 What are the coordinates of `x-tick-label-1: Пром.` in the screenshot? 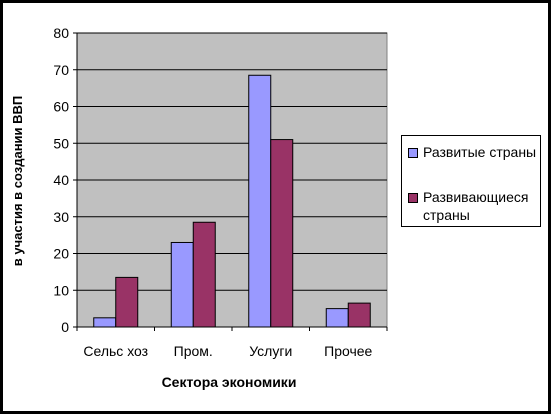 It's located at (193, 351).